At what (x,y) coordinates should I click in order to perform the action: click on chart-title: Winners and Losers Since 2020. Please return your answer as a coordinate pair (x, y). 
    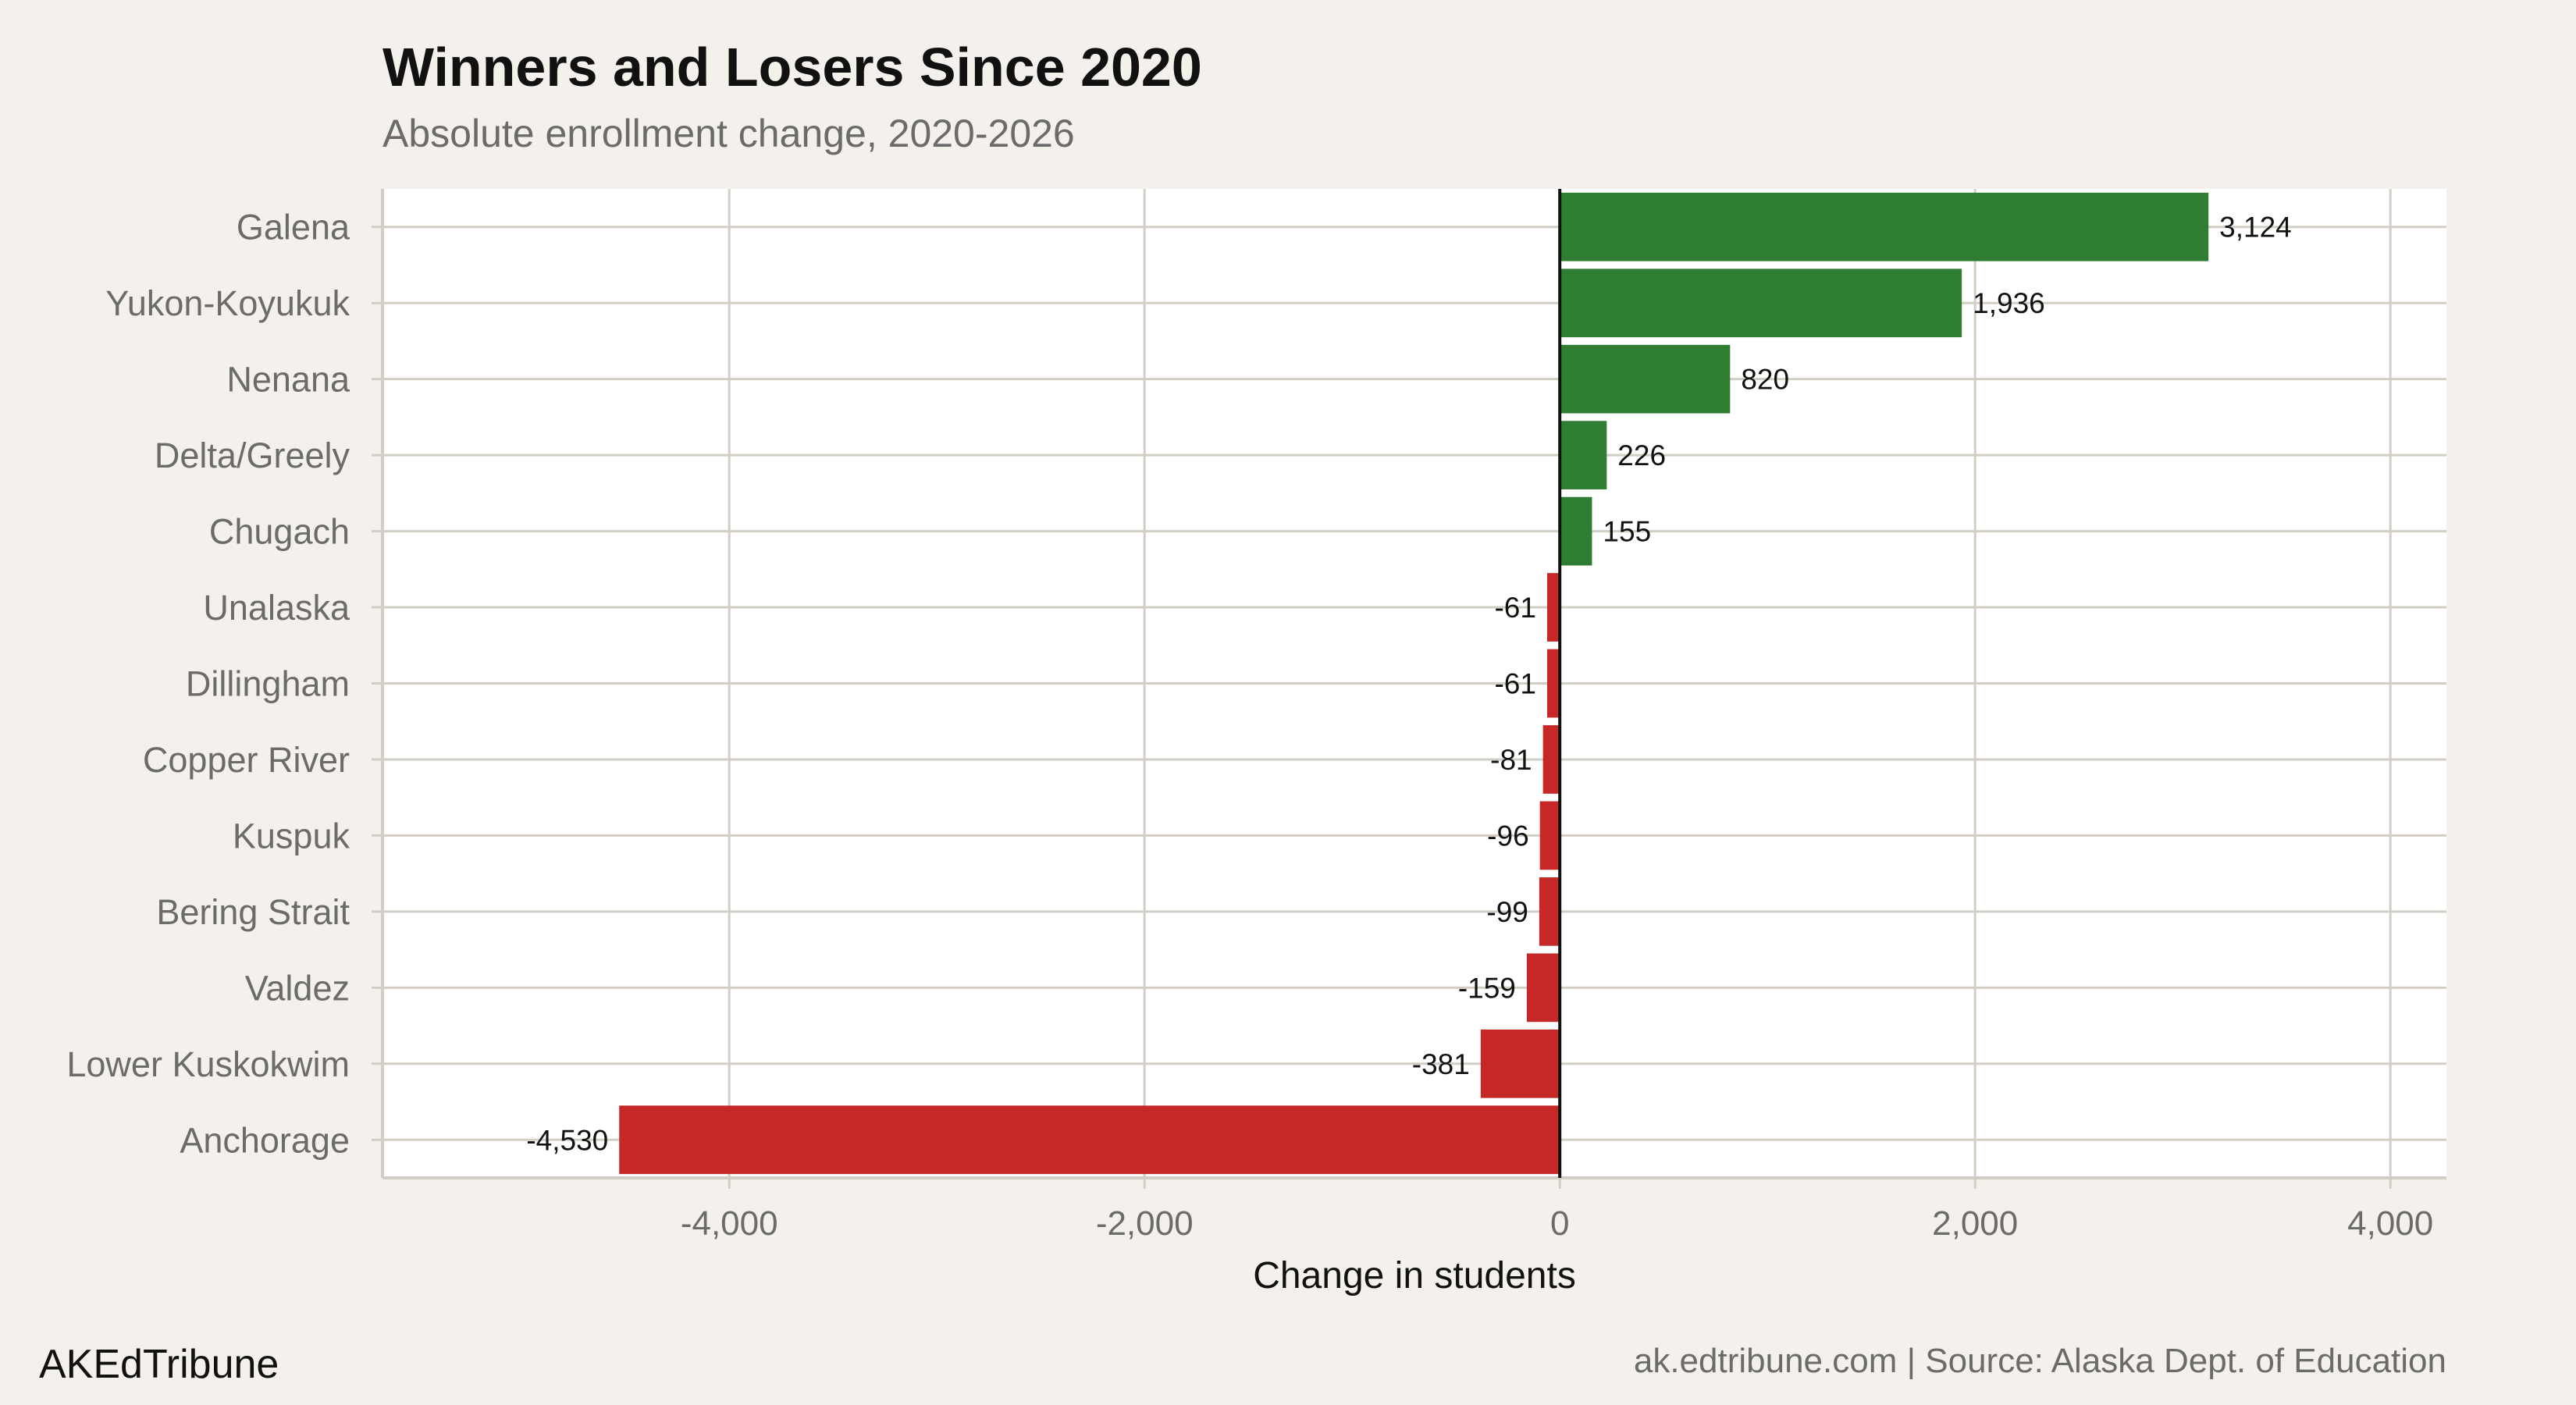
    Looking at the image, I should click on (792, 68).